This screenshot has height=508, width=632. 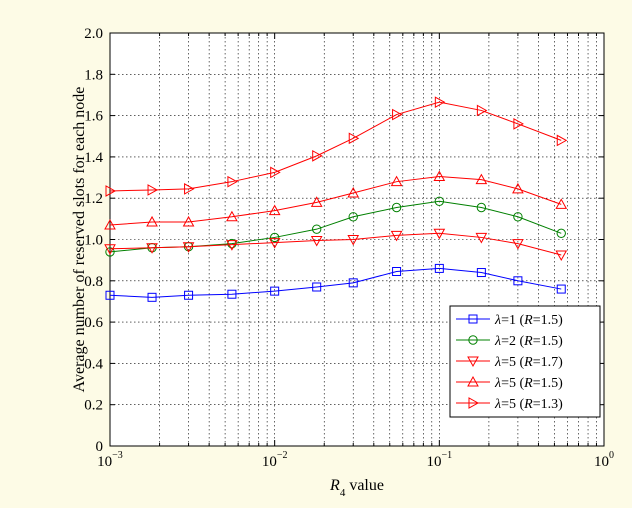 I want to click on y-tick-label: 0.6, so click(x=93, y=323).